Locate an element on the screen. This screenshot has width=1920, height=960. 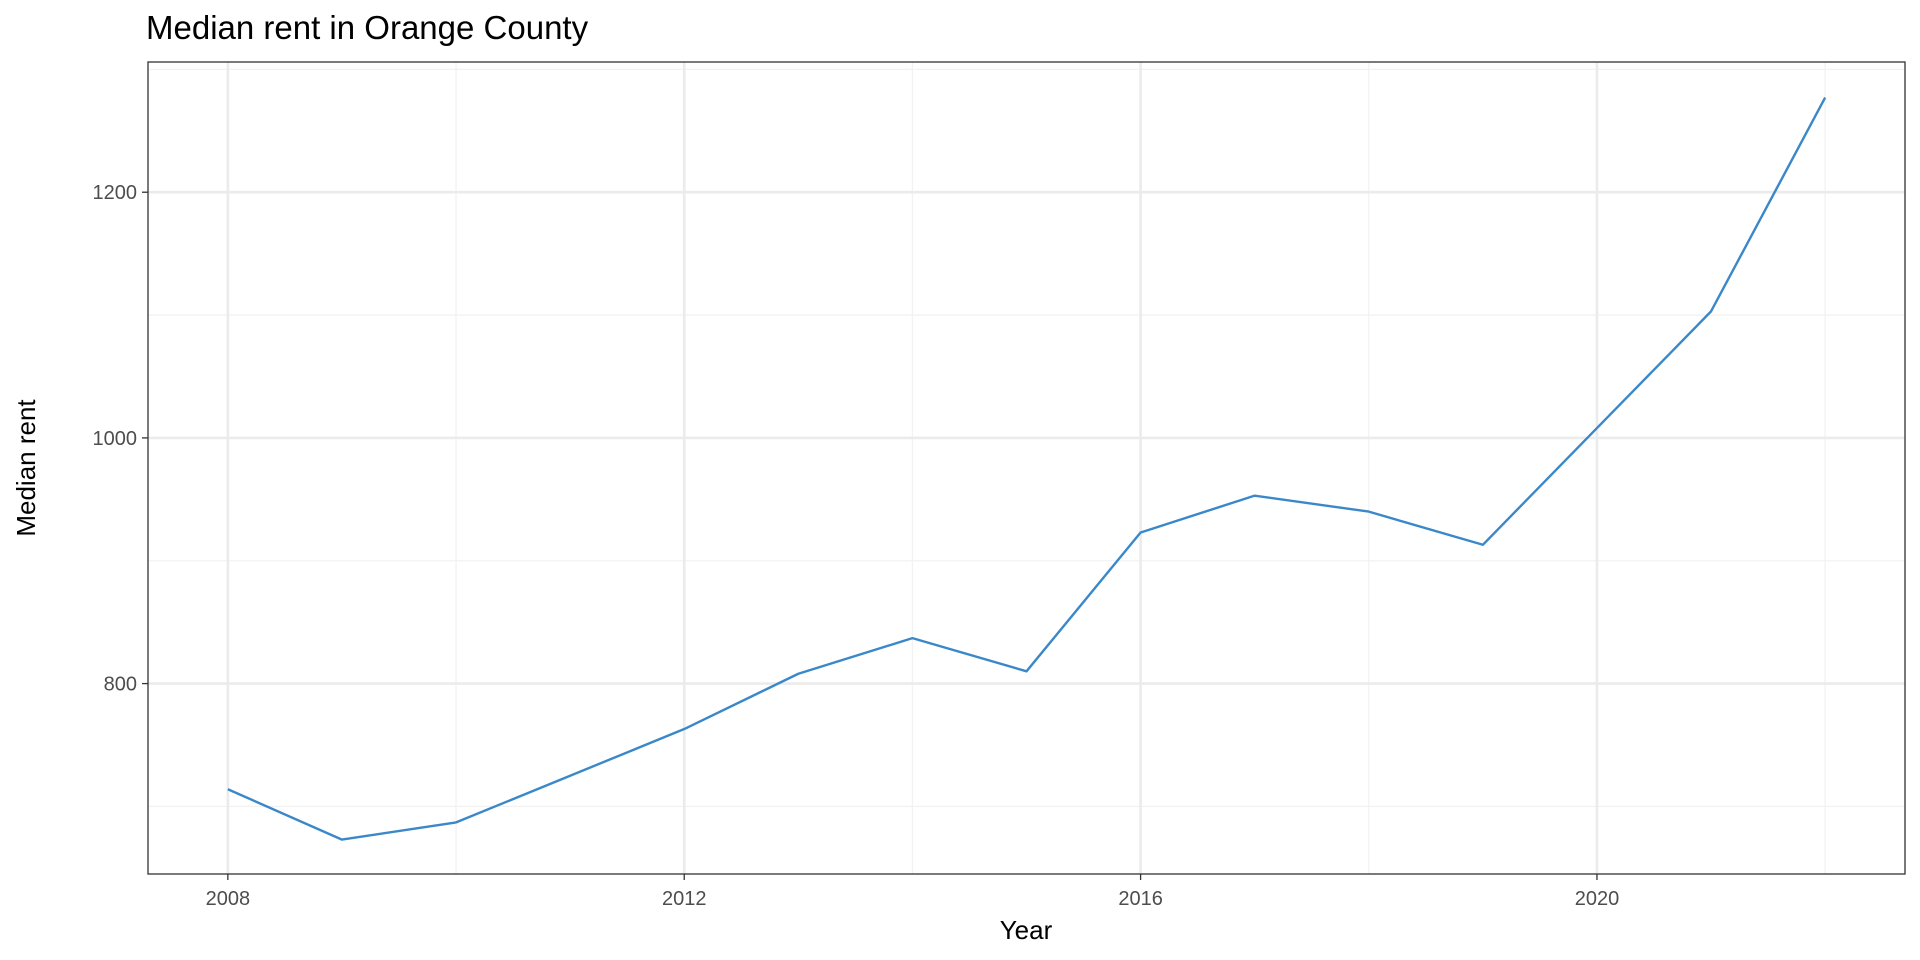
x-tick-label: 2008 is located at coordinates (228, 899).